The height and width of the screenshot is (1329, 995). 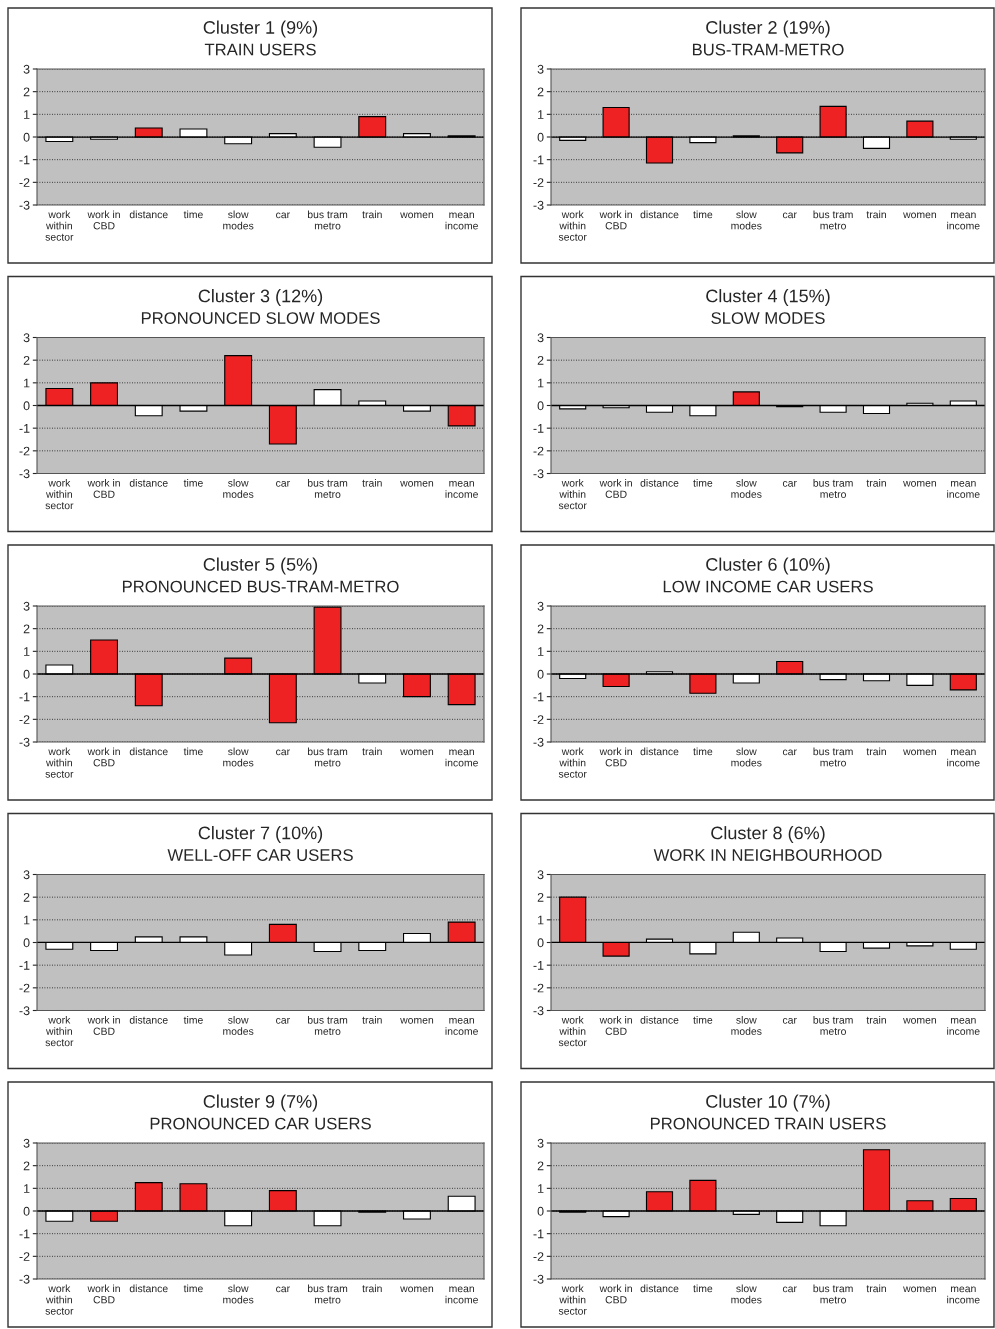 What do you see at coordinates (768, 1103) in the screenshot?
I see `chart-title: Cluster 10 (7%)` at bounding box center [768, 1103].